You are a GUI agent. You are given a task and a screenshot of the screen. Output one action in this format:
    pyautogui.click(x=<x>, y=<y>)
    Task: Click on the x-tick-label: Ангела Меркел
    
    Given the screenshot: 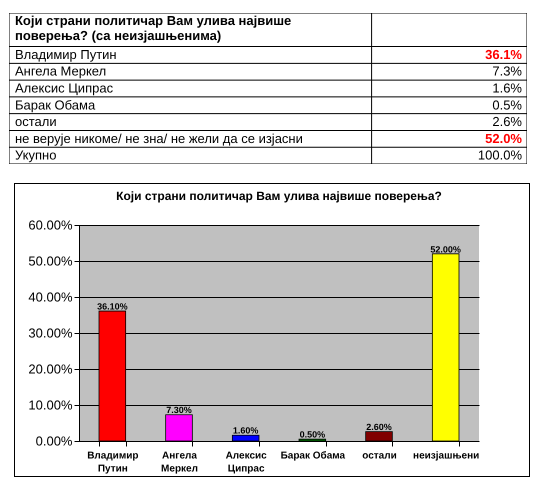 What is the action you would take?
    pyautogui.click(x=179, y=462)
    